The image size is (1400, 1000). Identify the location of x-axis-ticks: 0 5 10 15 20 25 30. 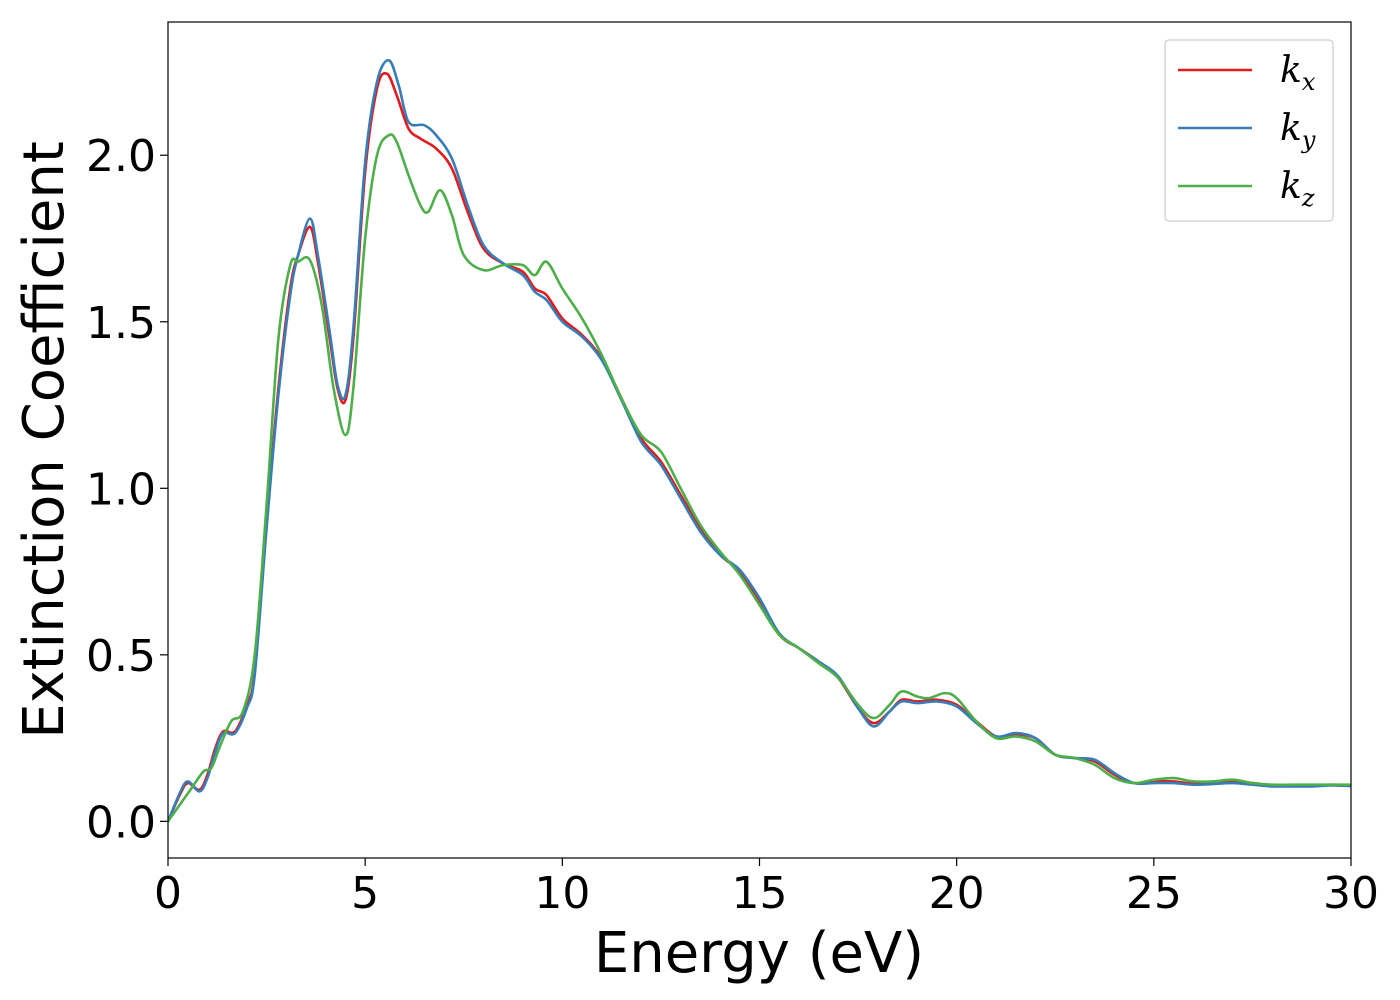
(766, 888).